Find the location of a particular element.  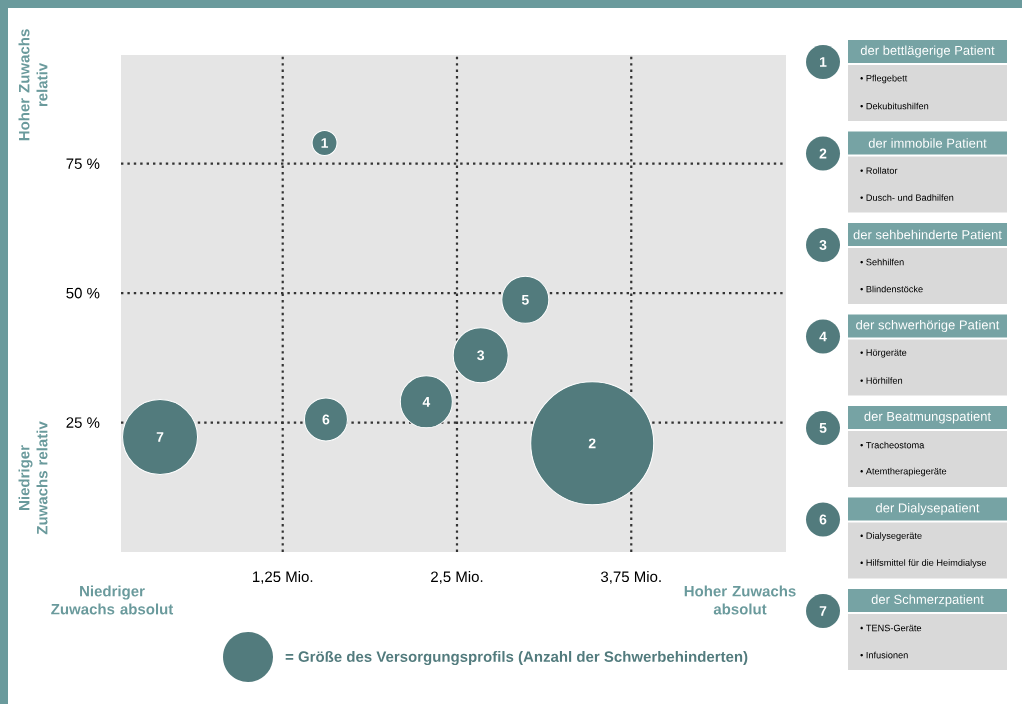

text: 2 is located at coordinates (823, 153).